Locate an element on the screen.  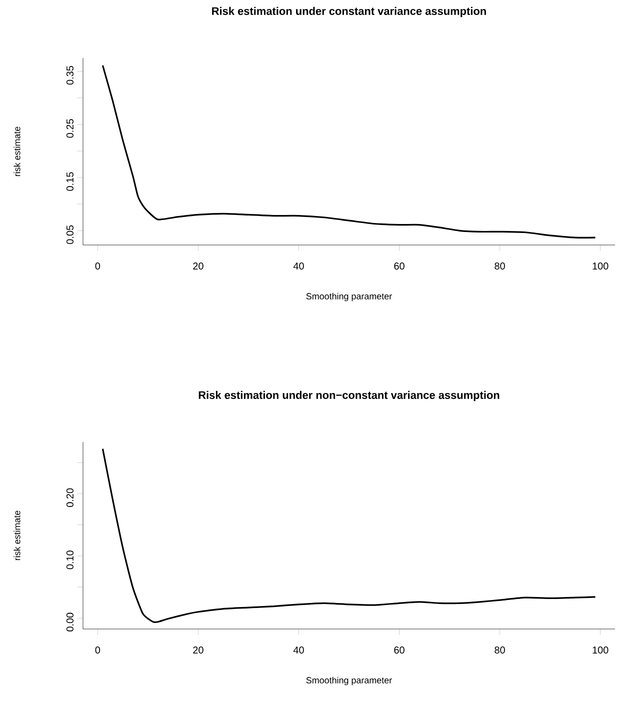
y-tick-label: 0.20 is located at coordinates (70, 497).